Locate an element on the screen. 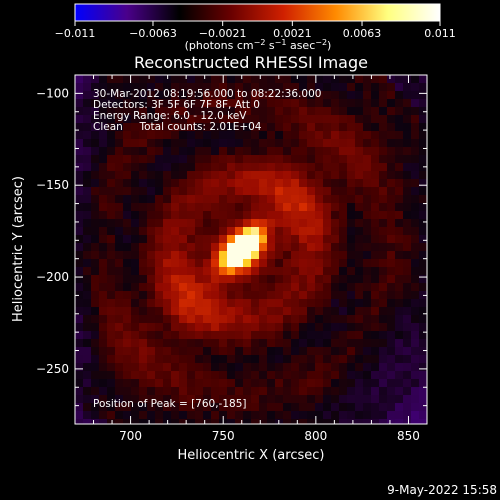  annotation-detectors: Detectors: 3F 5F 6F 7F 8F, Att 0 is located at coordinates (176, 105).